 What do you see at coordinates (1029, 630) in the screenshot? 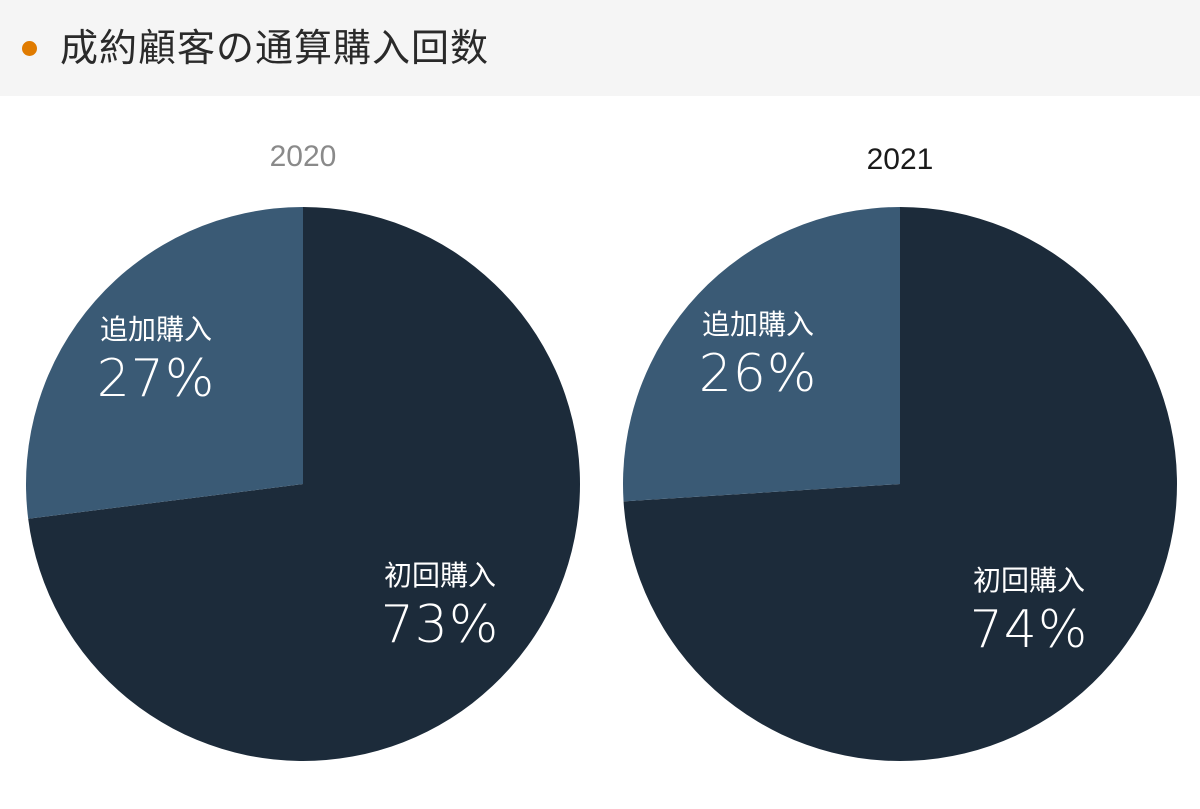
I see `slice-percent: 74%` at bounding box center [1029, 630].